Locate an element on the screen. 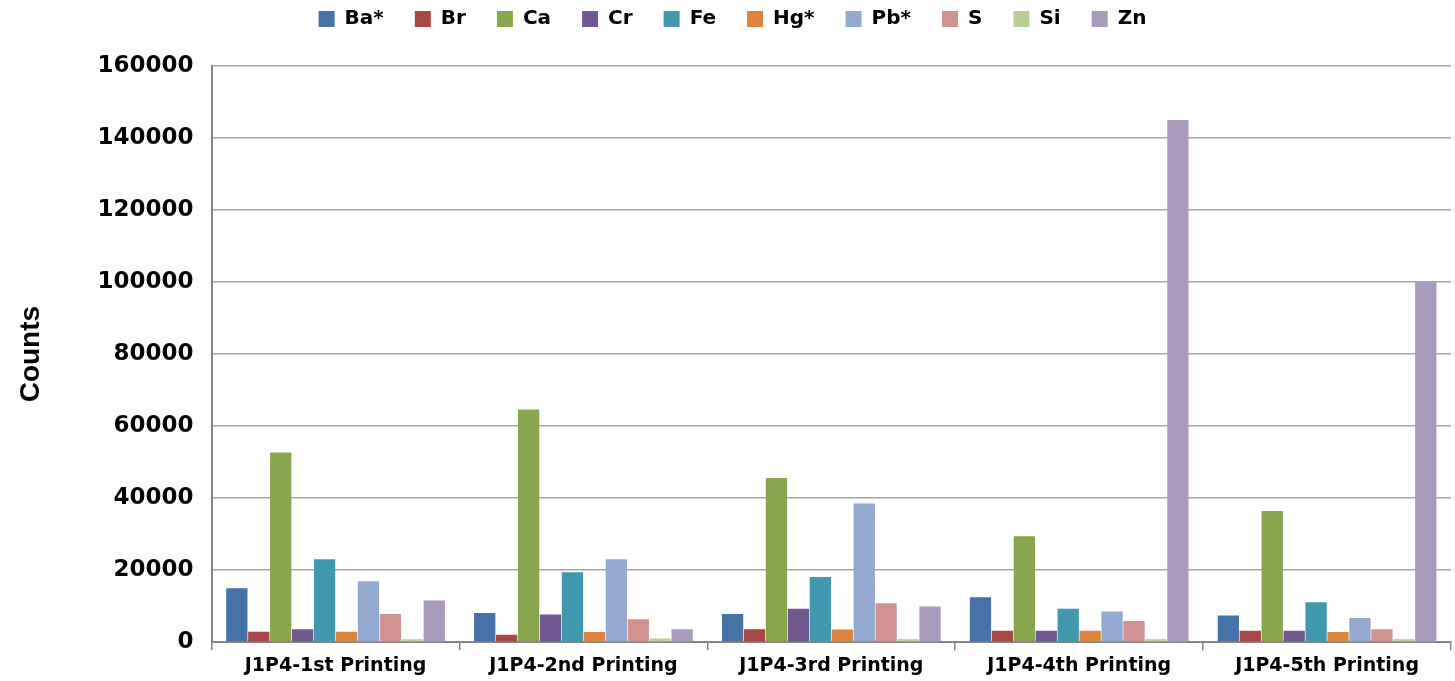 The height and width of the screenshot is (681, 1455). legend-label: Fe is located at coordinates (703, 17).